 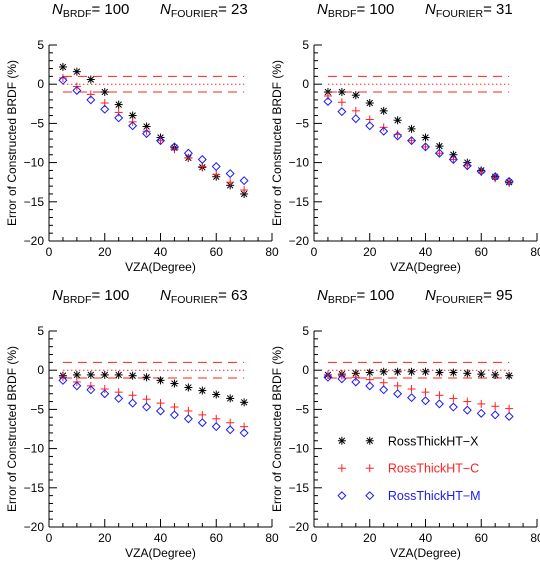 What do you see at coordinates (426, 538) in the screenshot?
I see `x-tick-label: 40` at bounding box center [426, 538].